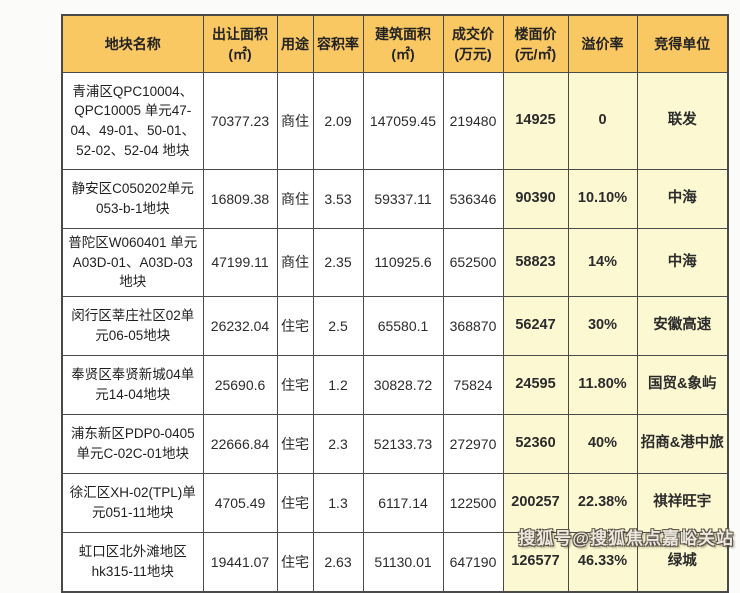 Image resolution: width=740 pixels, height=593 pixels. I want to click on cell-building-area: 65580.1, so click(403, 325).